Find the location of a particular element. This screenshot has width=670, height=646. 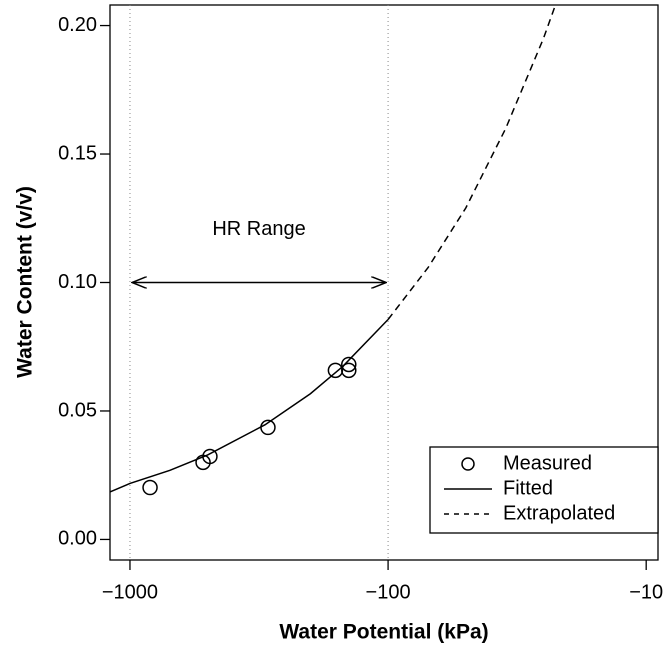

y-tick-label: 0.00 is located at coordinates (77, 539).